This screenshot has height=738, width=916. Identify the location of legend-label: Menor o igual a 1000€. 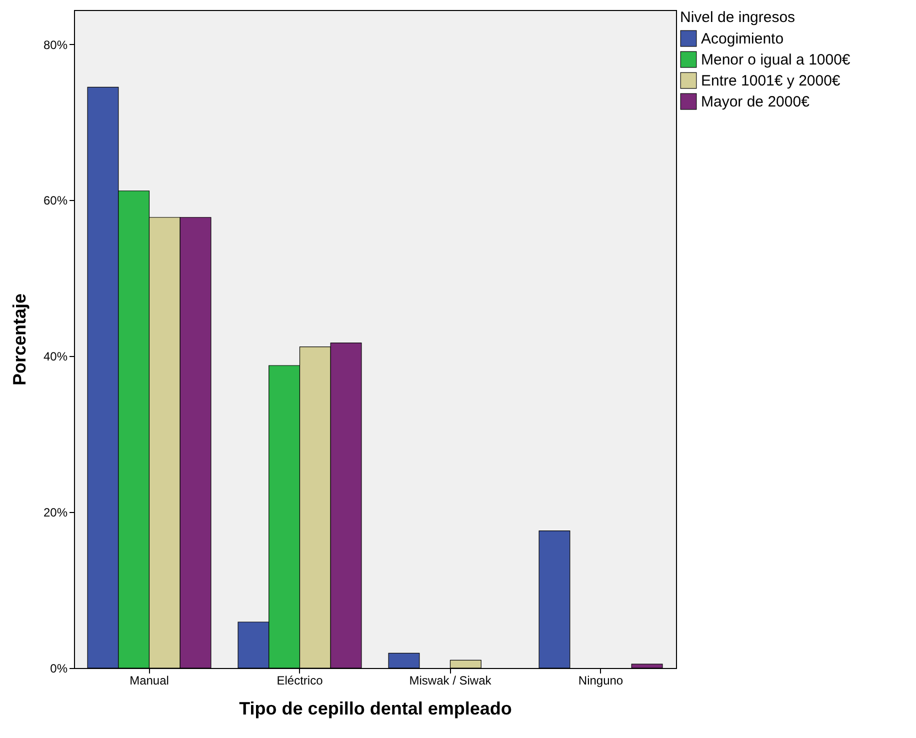
(776, 60).